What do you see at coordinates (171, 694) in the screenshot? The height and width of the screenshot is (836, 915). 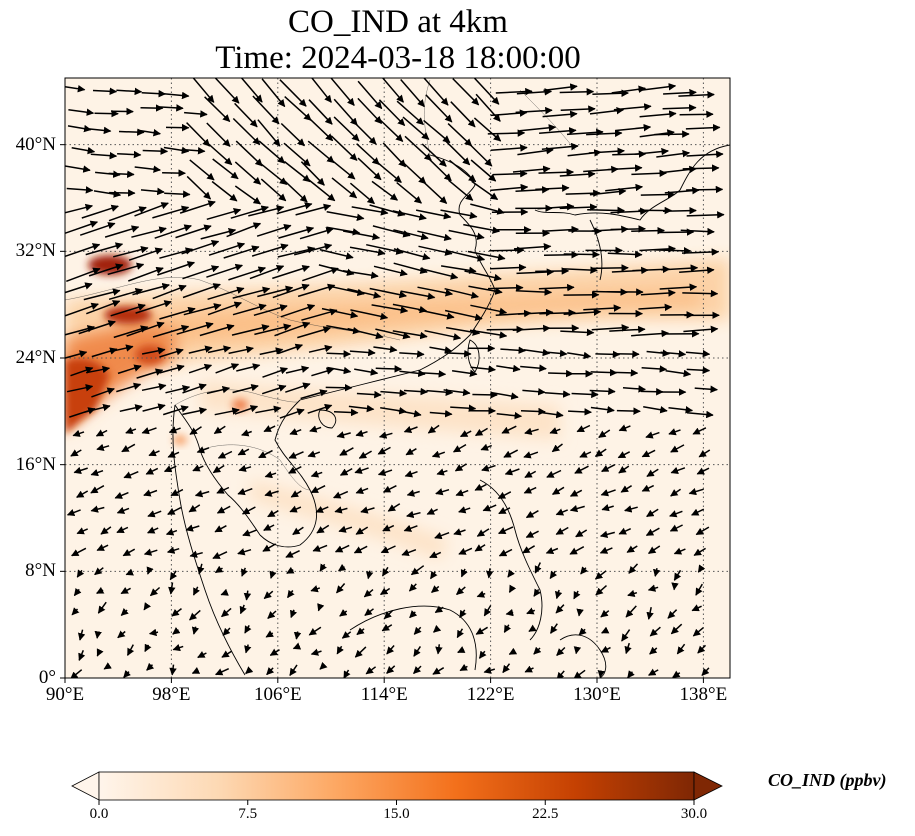 I see `x-tick-label: 98°E` at bounding box center [171, 694].